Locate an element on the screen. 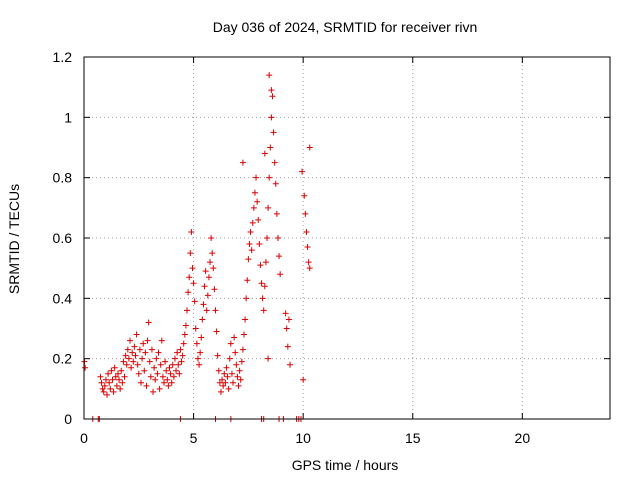 This screenshot has height=480, width=640. y-tick-label: 0 is located at coordinates (68, 419).